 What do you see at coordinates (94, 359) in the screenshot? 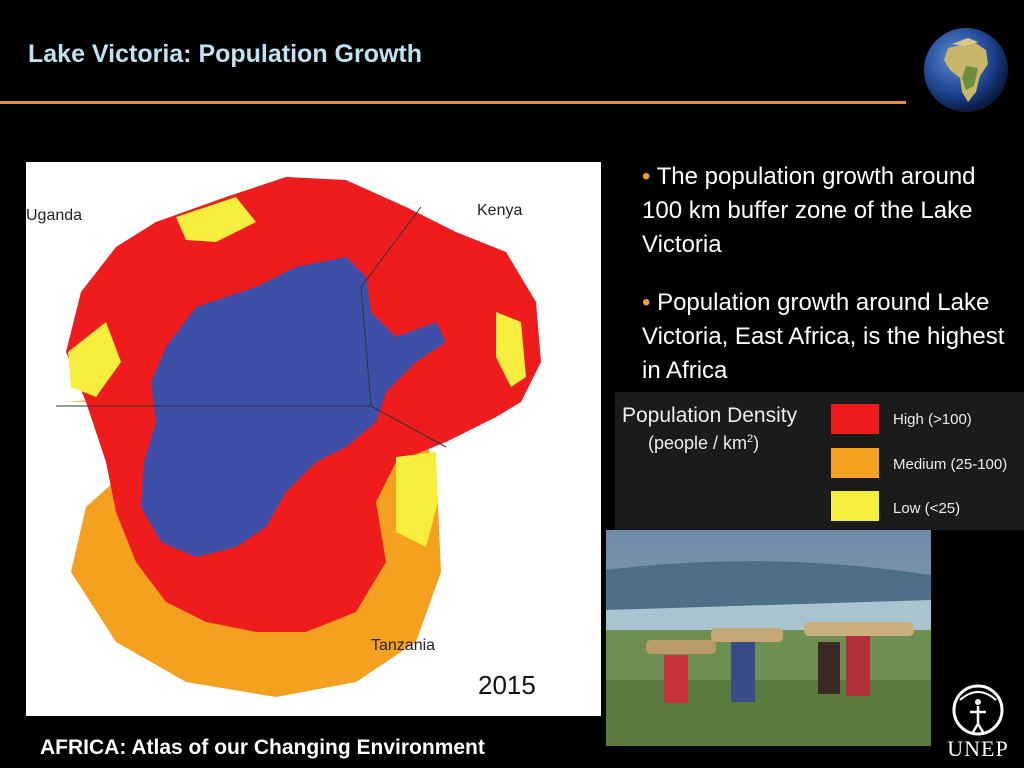
I see `zone-low-west` at bounding box center [94, 359].